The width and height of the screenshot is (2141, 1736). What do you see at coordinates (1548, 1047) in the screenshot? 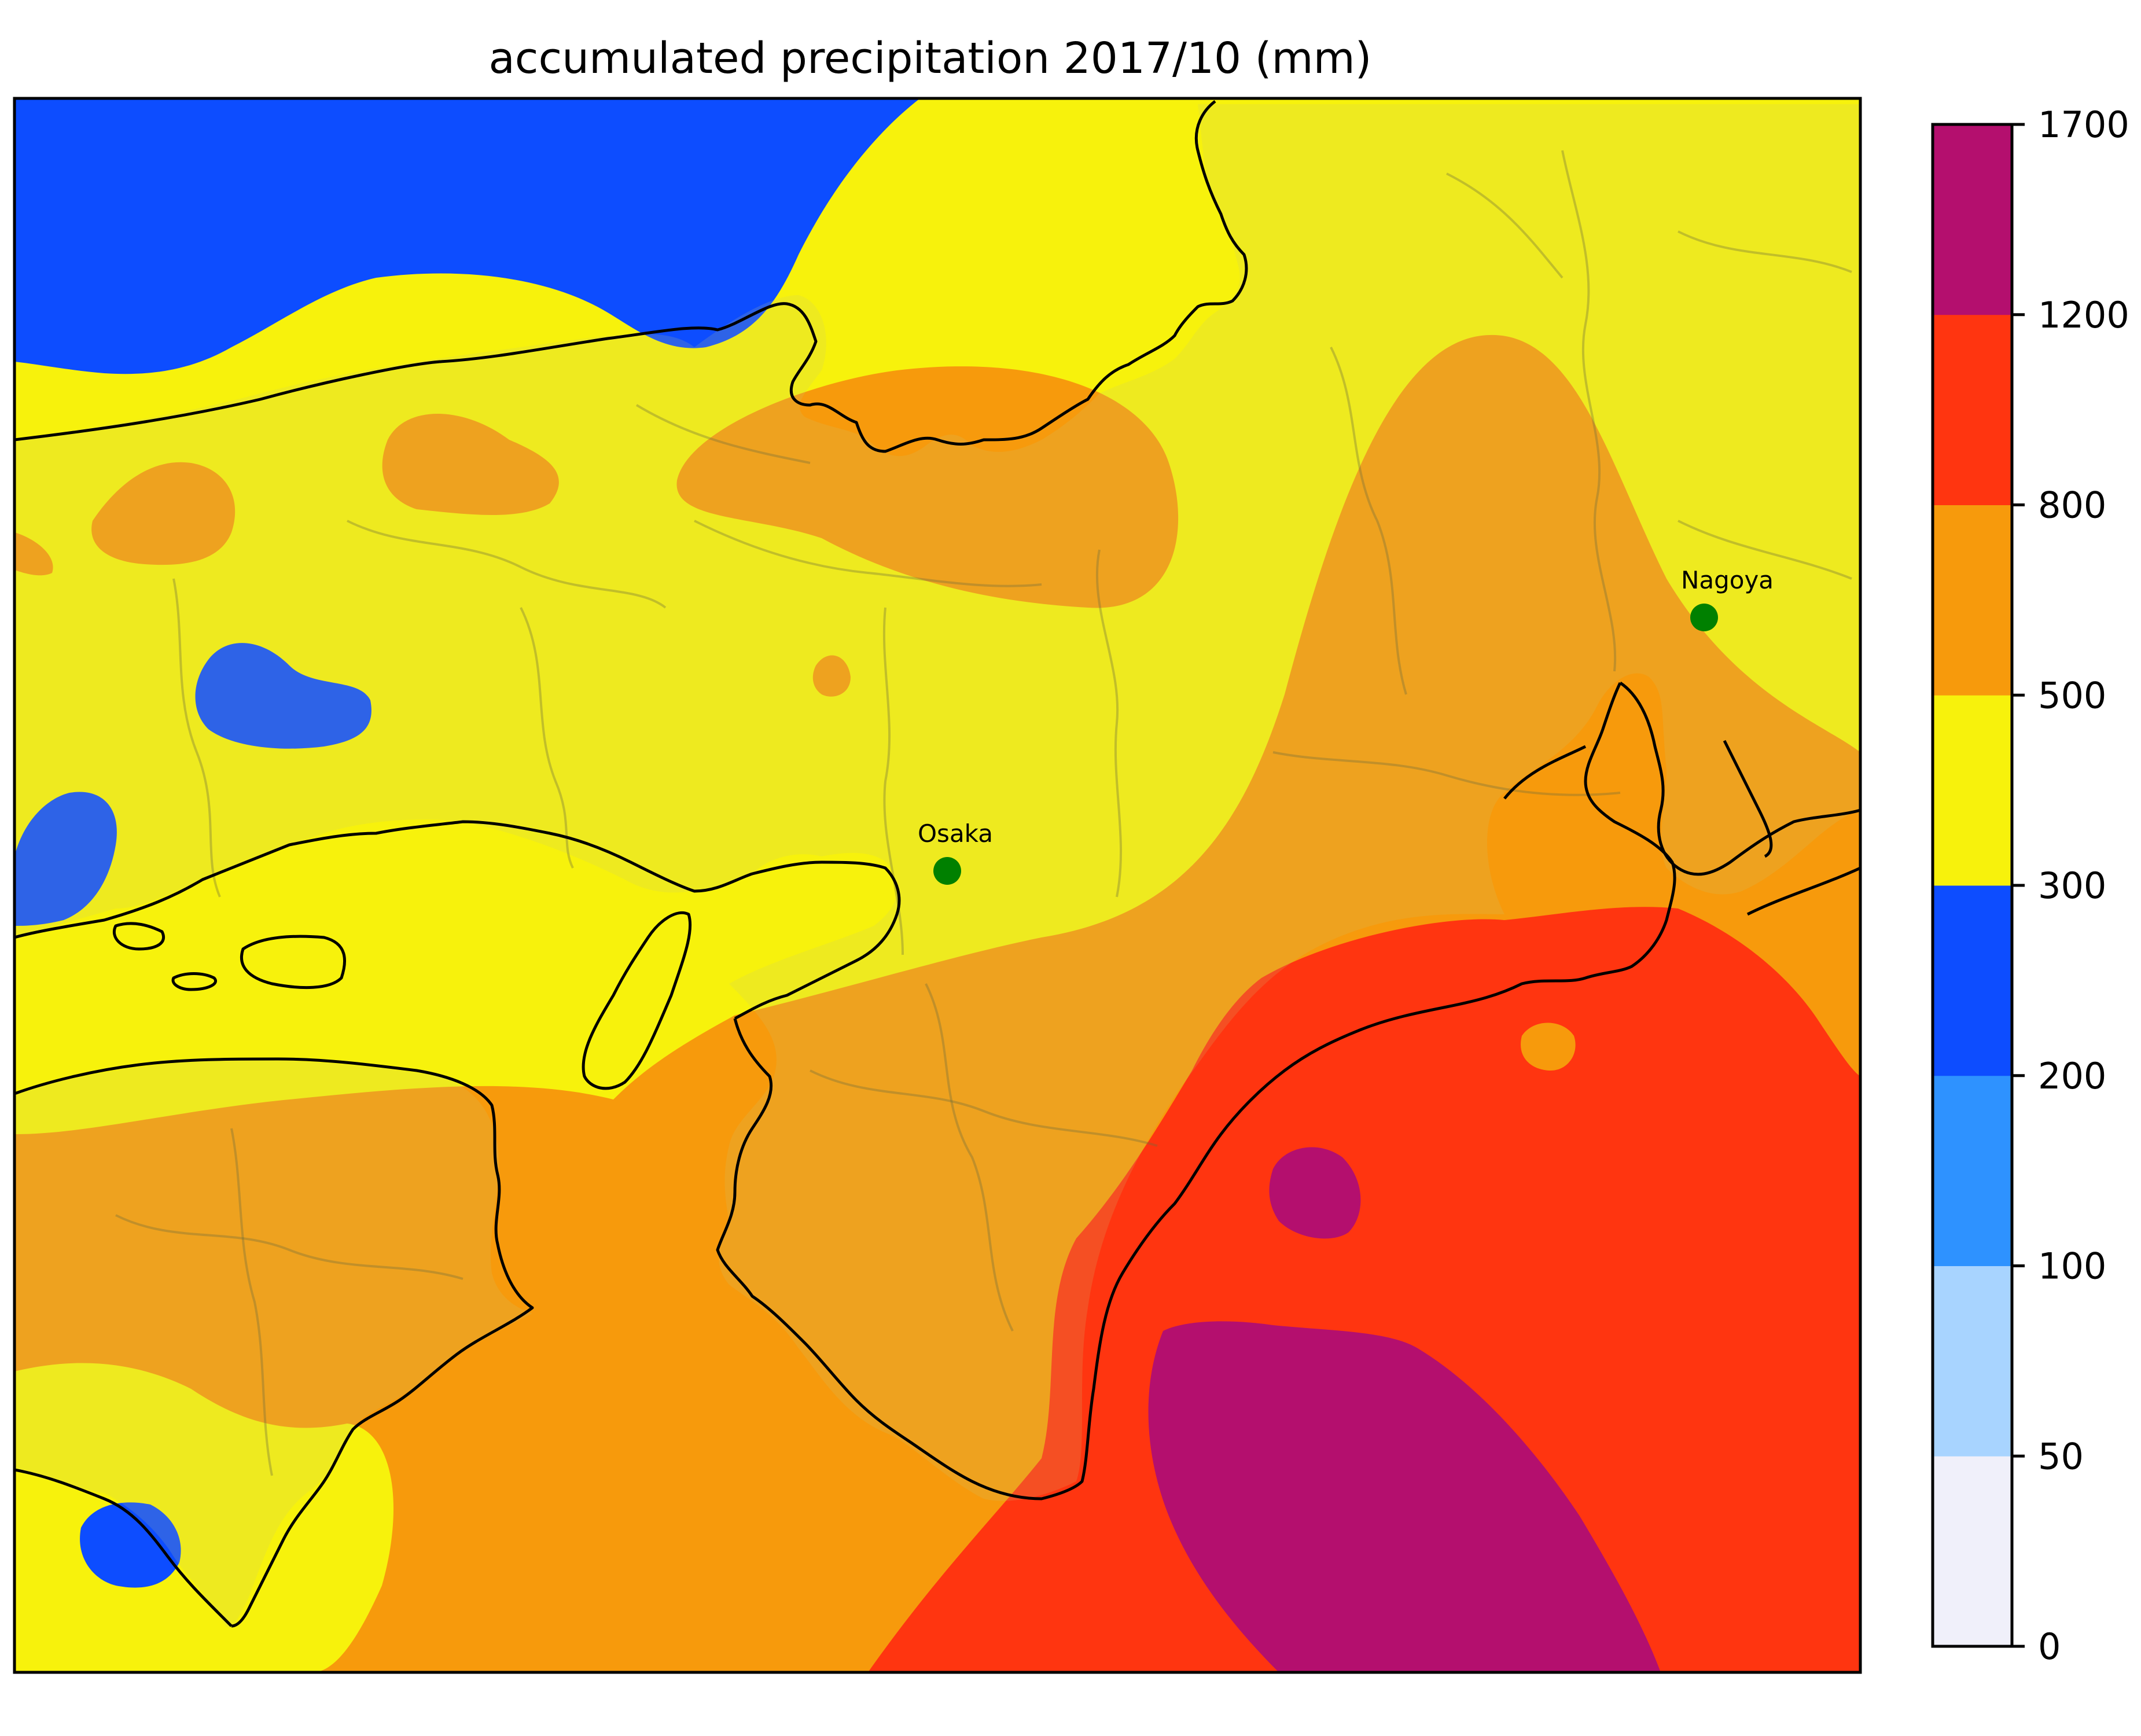
I see `contour-500-800-notch` at bounding box center [1548, 1047].